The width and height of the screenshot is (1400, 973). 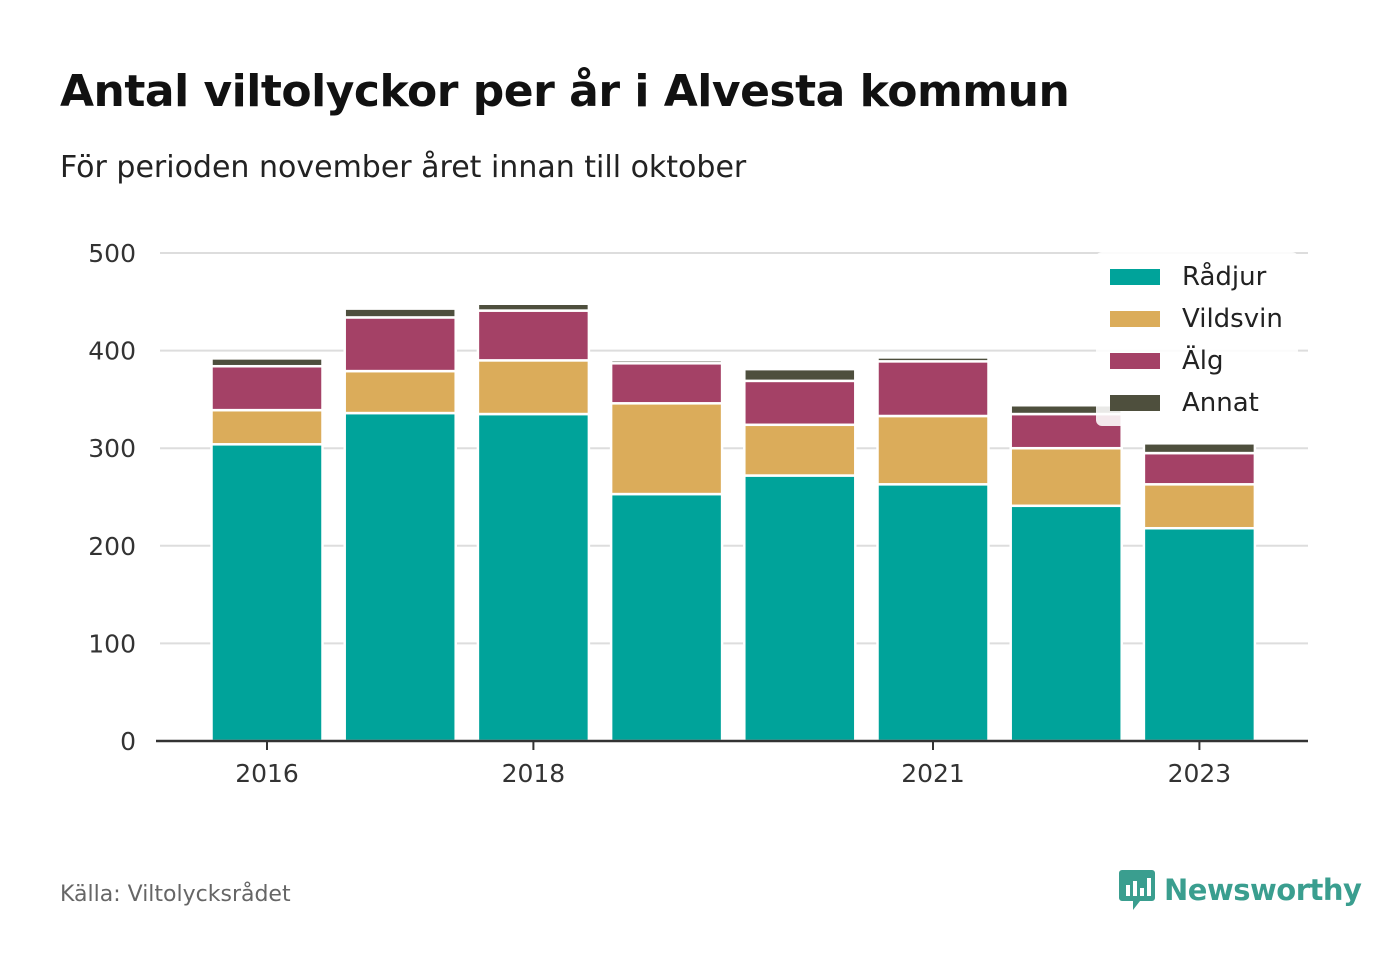 What do you see at coordinates (112, 448) in the screenshot?
I see `y-tick-label: 300` at bounding box center [112, 448].